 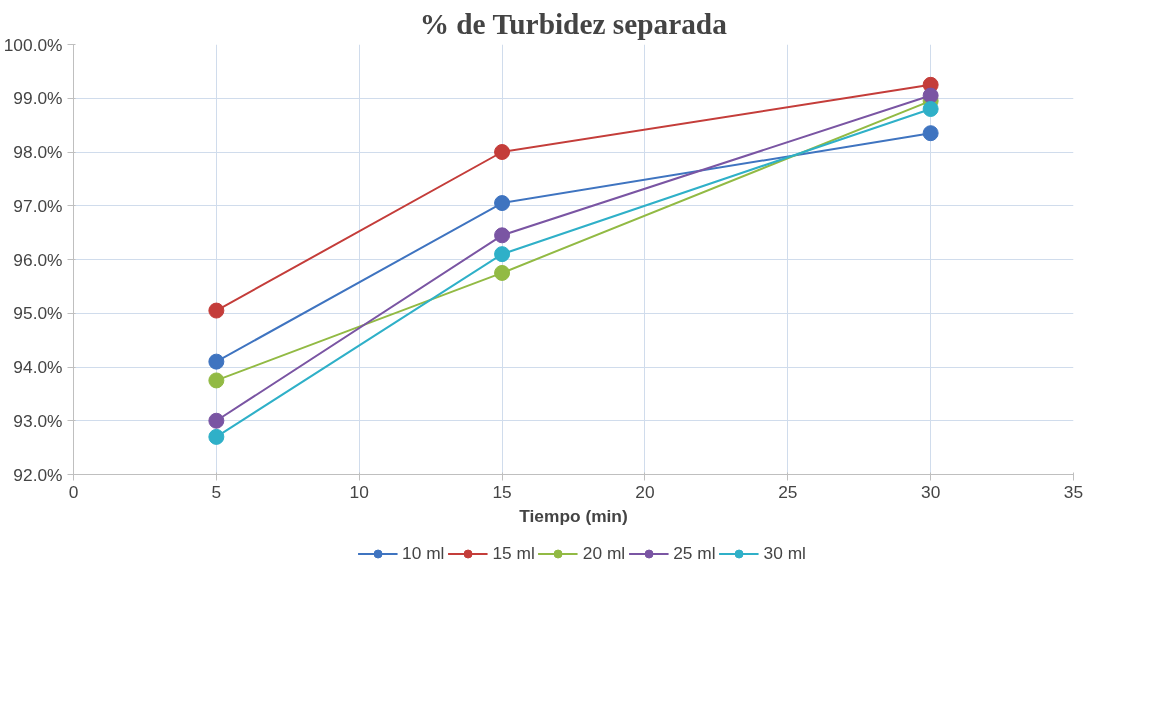 What do you see at coordinates (502, 491) in the screenshot?
I see `x-tick-label: 15` at bounding box center [502, 491].